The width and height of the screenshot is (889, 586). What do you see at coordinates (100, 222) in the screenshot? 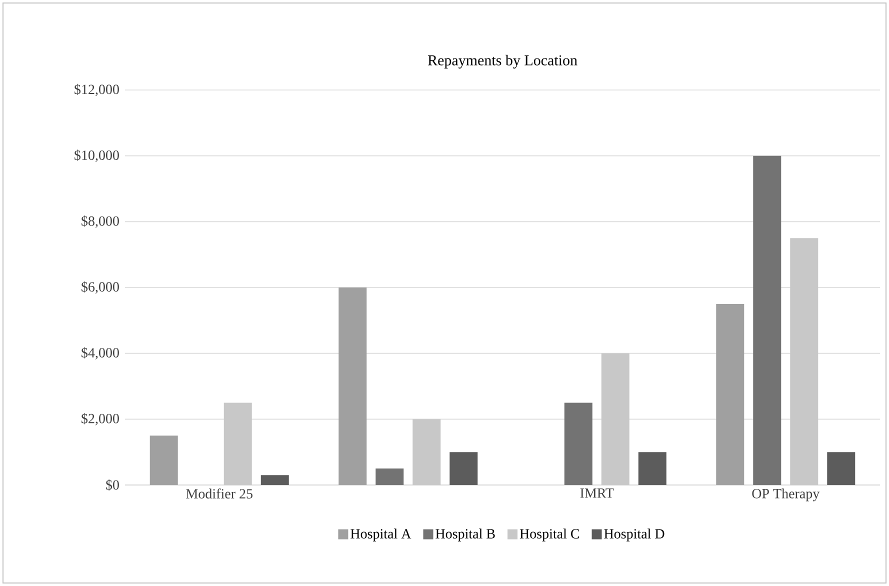
I see `y-tick-label: $8,000` at bounding box center [100, 222].